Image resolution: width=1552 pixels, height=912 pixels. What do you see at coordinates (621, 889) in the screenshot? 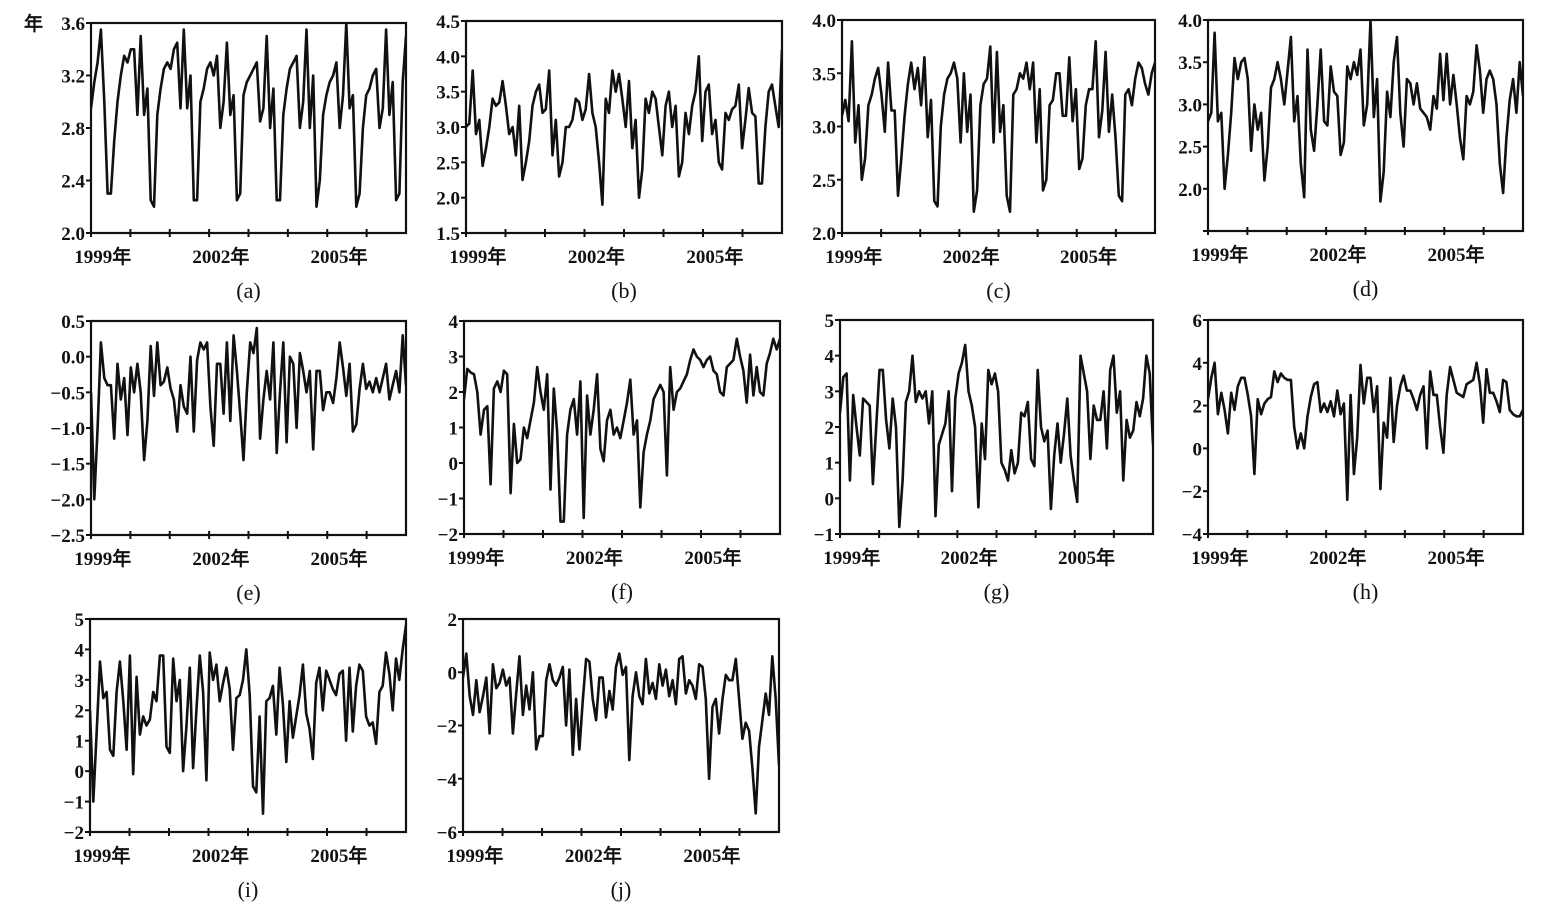
I see `panel-label: (j)` at bounding box center [621, 889].